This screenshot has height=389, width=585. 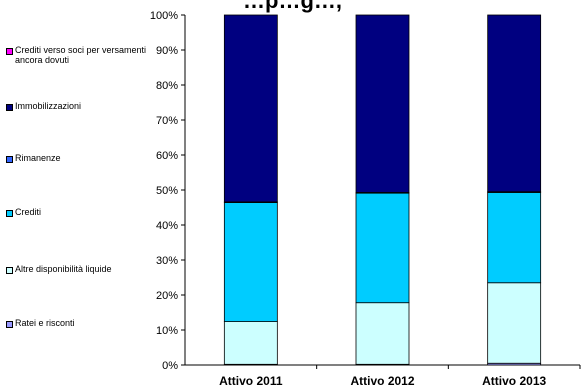 I want to click on legend-label: Altre disponibilità liquide, so click(x=63, y=269).